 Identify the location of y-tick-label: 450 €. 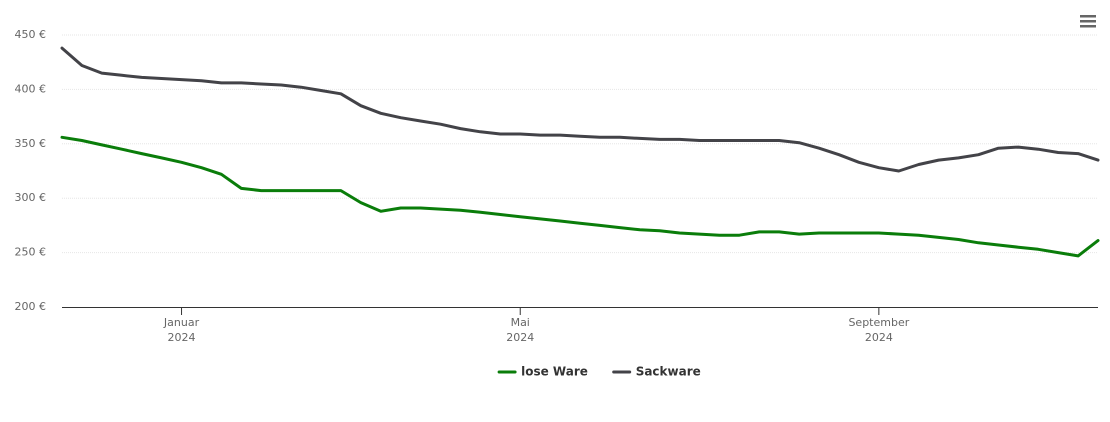
(31, 34).